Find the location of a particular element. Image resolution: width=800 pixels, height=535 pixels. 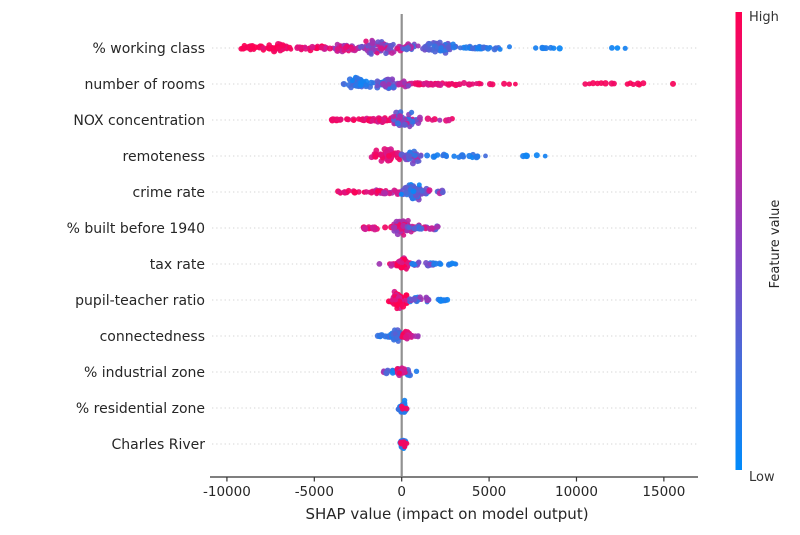

x-axis-layer: -10000 -5000 0 5000 10000 15000 is located at coordinates (450, 488).